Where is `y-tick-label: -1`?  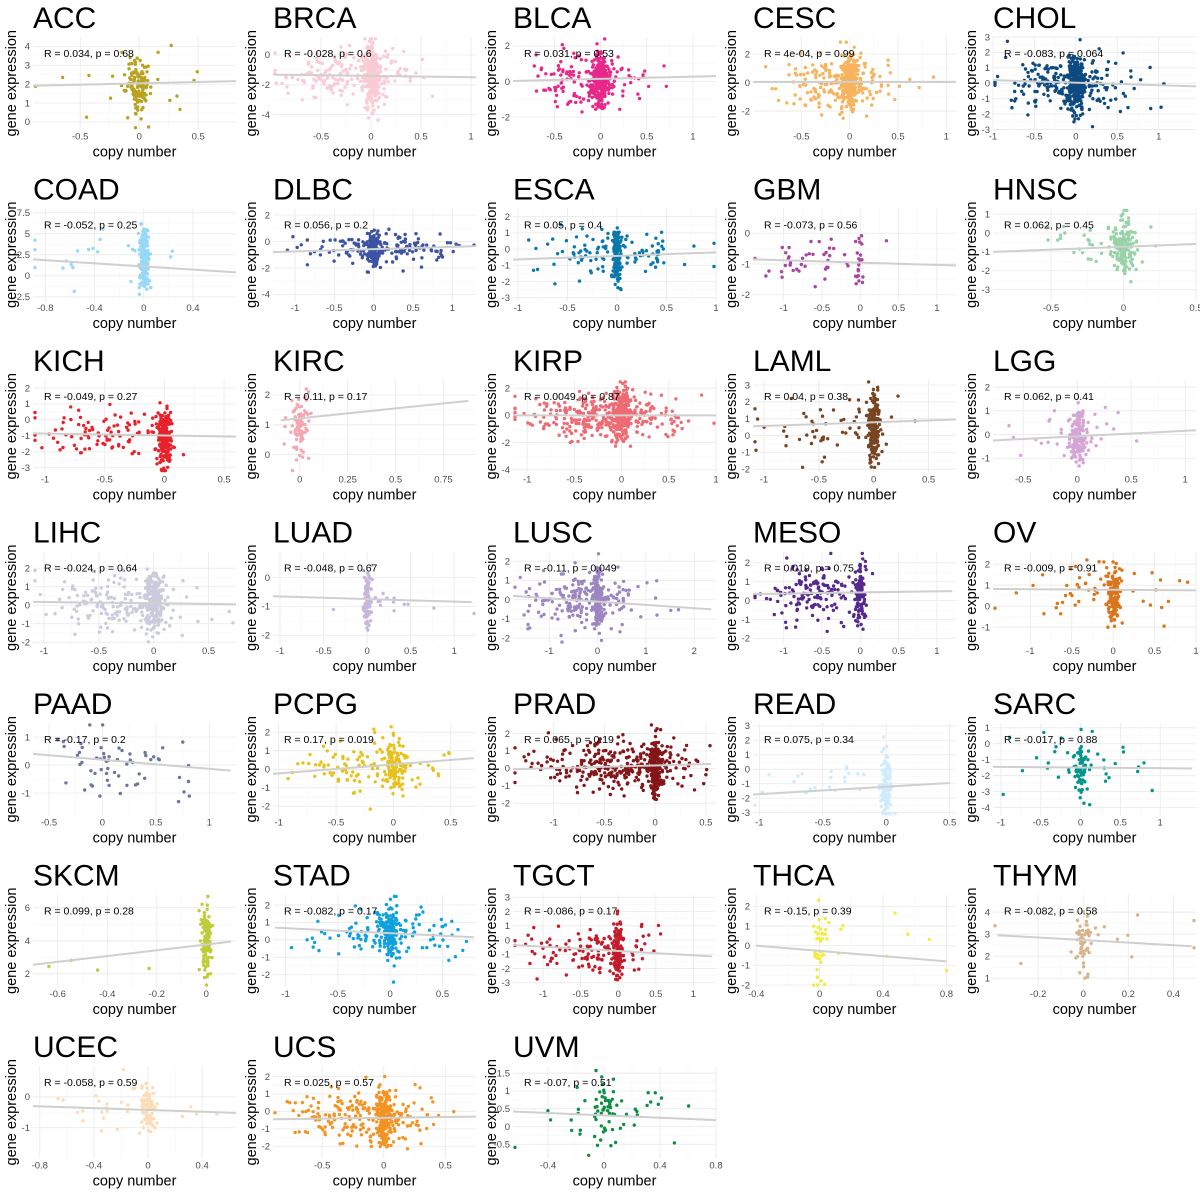 y-tick-label: -1 is located at coordinates (746, 453).